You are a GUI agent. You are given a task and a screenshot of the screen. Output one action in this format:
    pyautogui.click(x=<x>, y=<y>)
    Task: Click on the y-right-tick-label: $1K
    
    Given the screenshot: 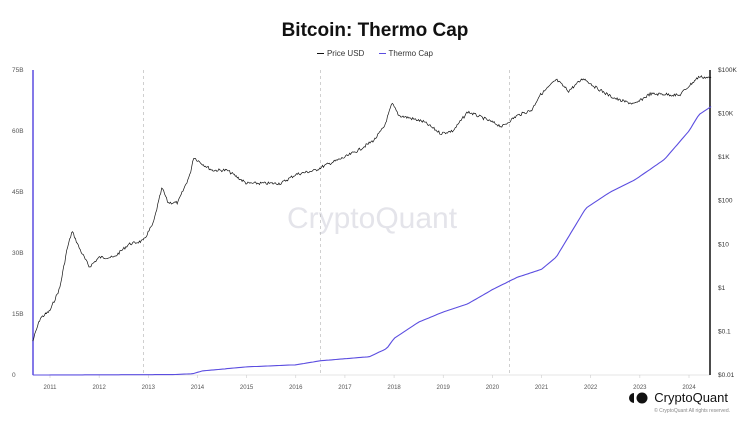 What is the action you would take?
    pyautogui.click(x=724, y=157)
    